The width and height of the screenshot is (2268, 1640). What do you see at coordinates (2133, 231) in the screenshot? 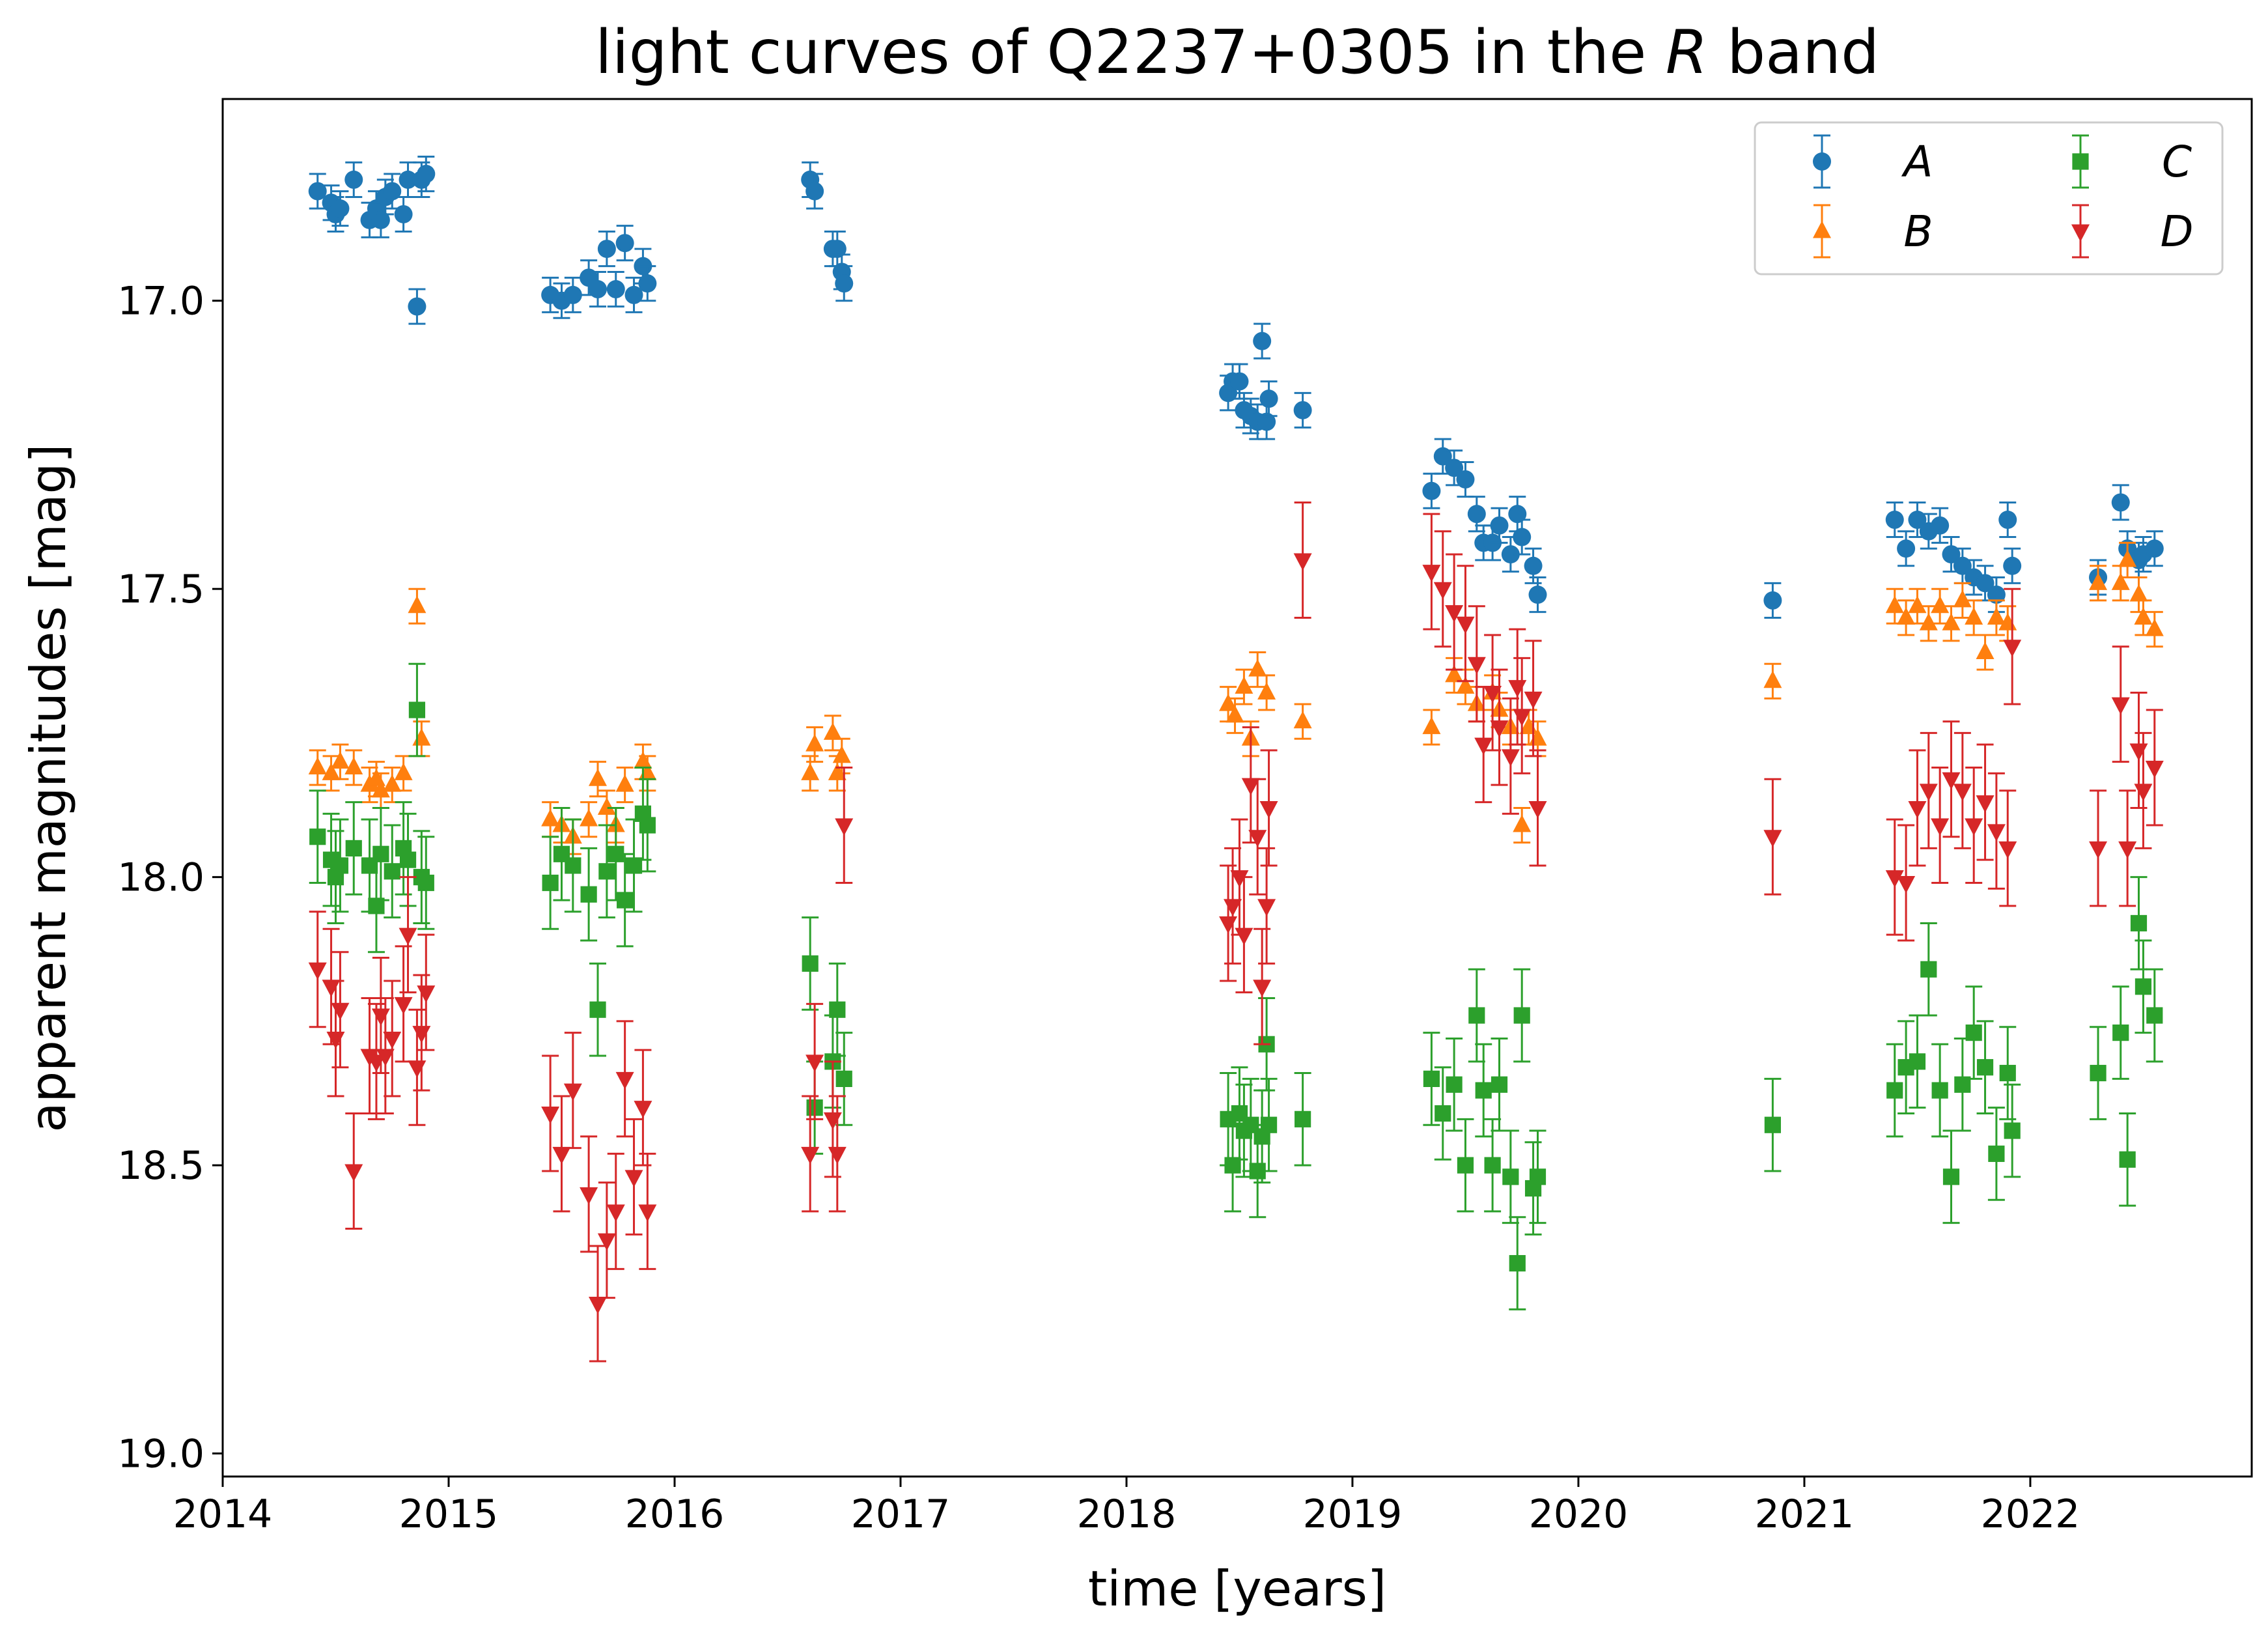
I see `legend-entry-D: D` at bounding box center [2133, 231].